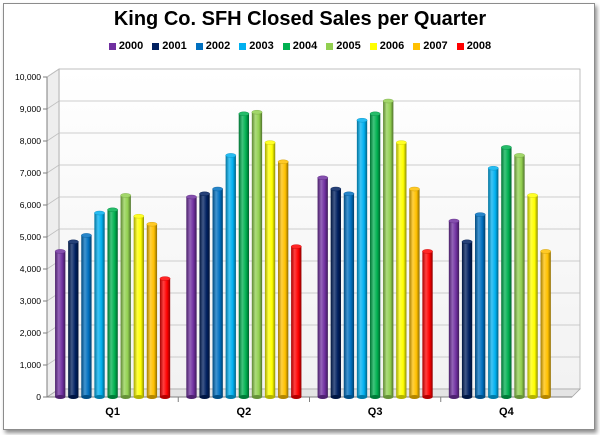  I want to click on bar-2008-Q3, so click(427, 324).